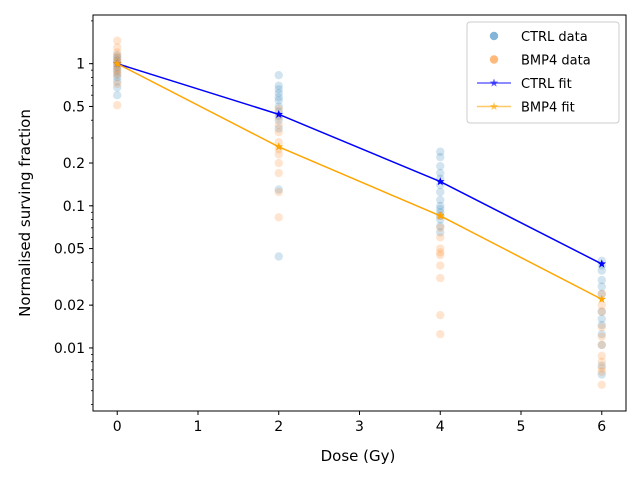 The width and height of the screenshot is (640, 484). Describe the element at coordinates (278, 427) in the screenshot. I see `x-tick-label: 2` at that location.